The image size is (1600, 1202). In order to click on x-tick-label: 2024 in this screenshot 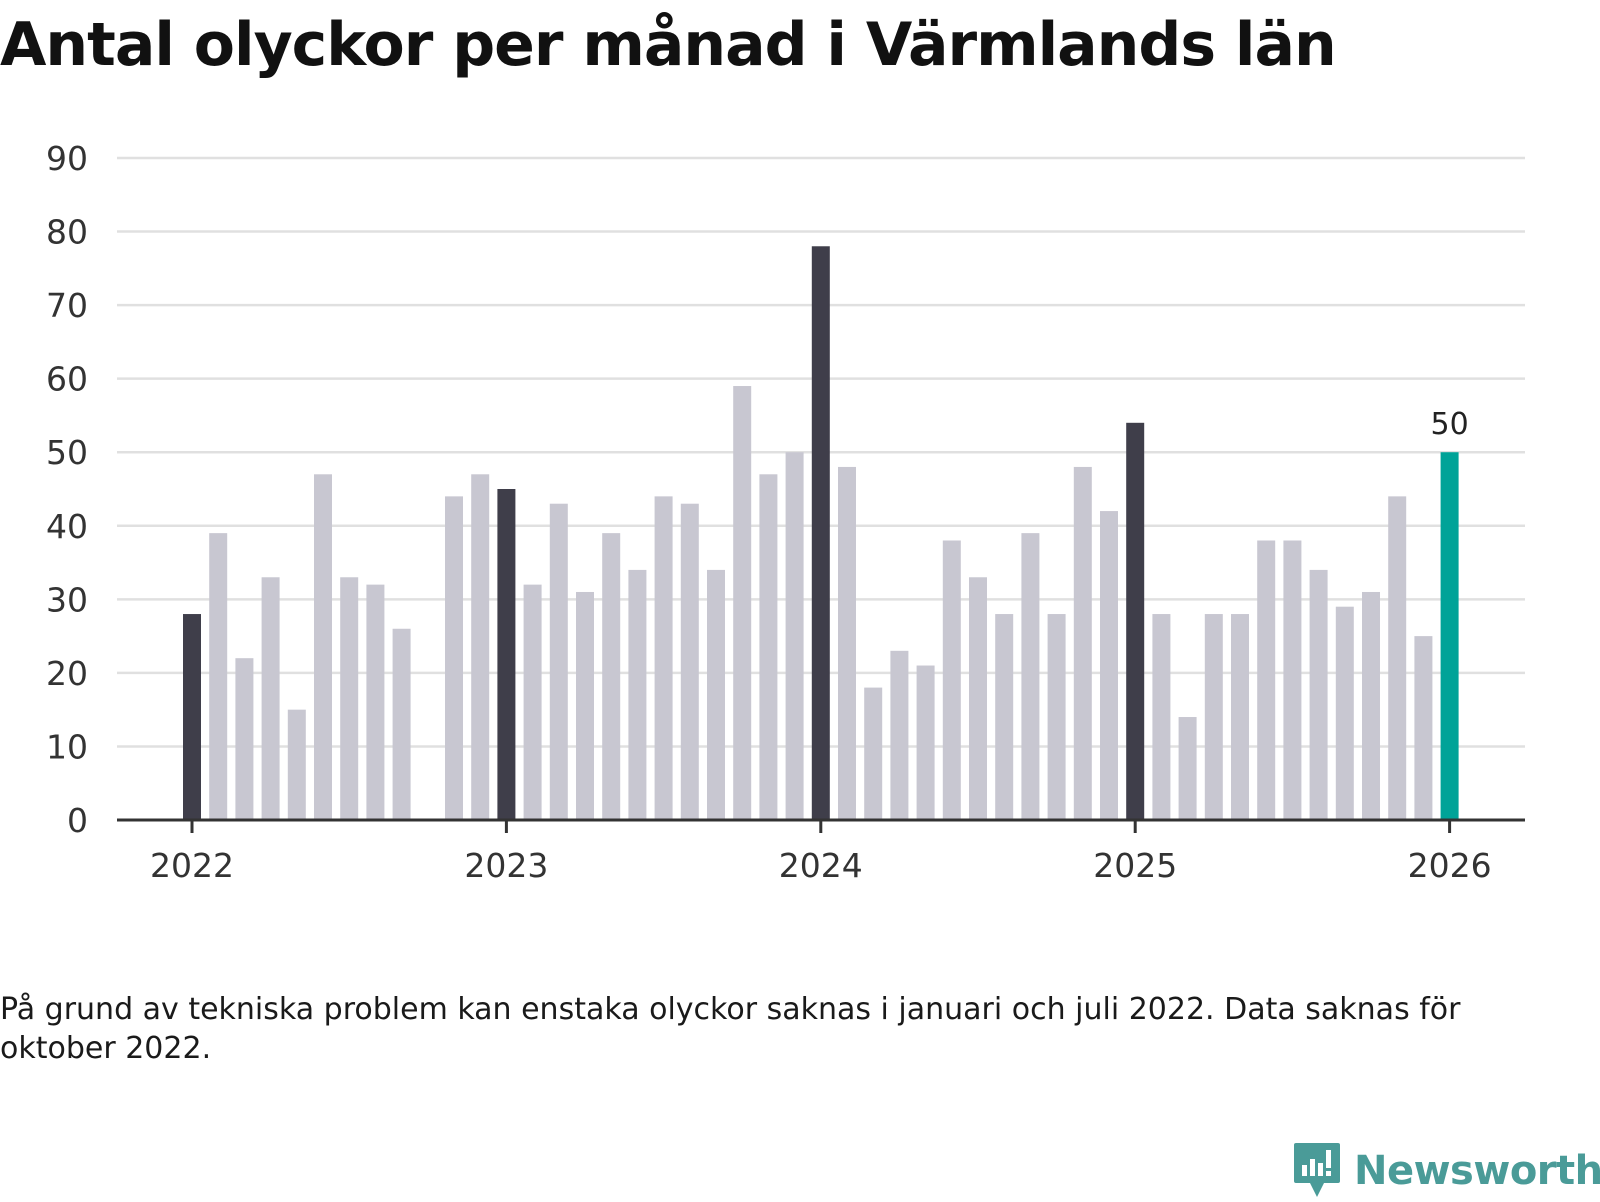, I will do `click(821, 865)`.